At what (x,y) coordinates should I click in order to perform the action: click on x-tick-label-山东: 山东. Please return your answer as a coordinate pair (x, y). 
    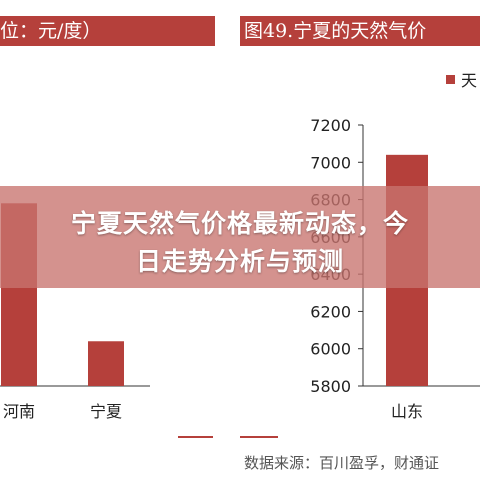
    Looking at the image, I should click on (407, 411).